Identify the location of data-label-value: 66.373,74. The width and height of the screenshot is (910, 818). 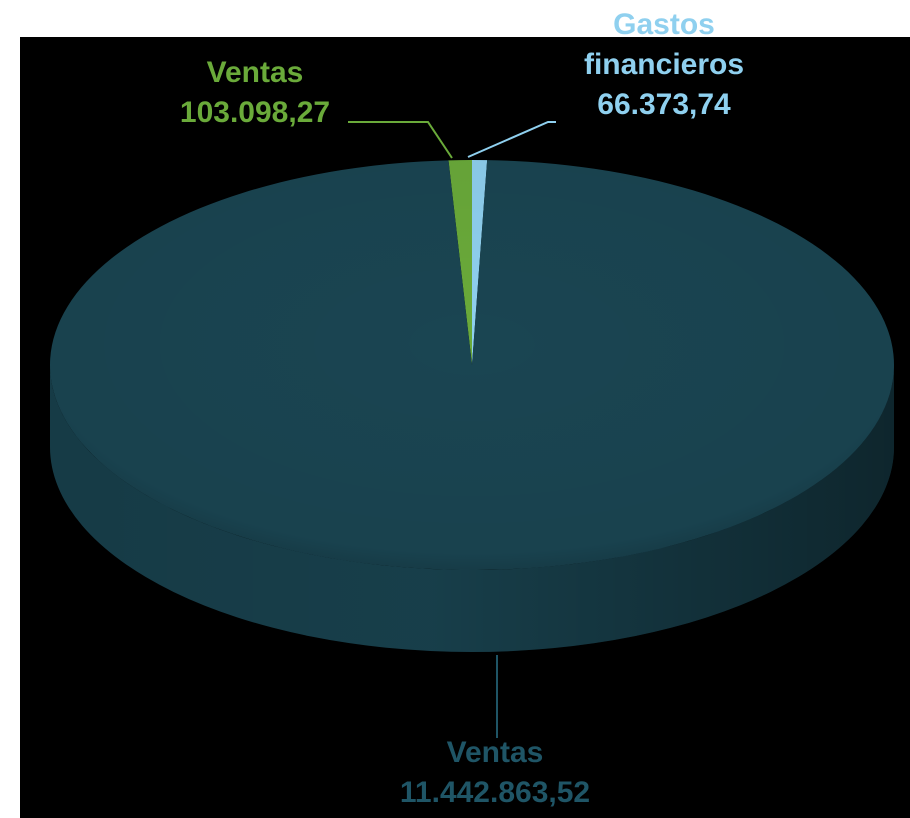
(664, 104).